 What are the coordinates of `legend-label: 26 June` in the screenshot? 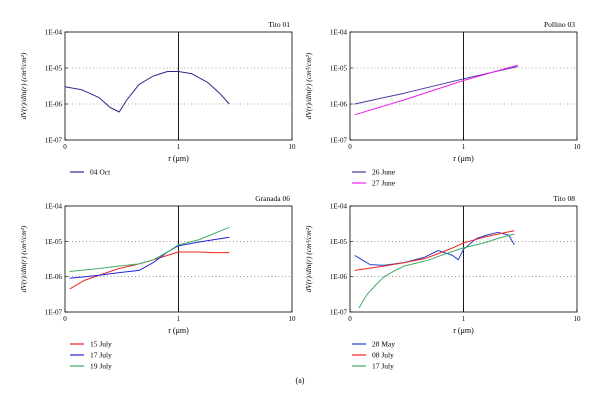 It's located at (384, 172).